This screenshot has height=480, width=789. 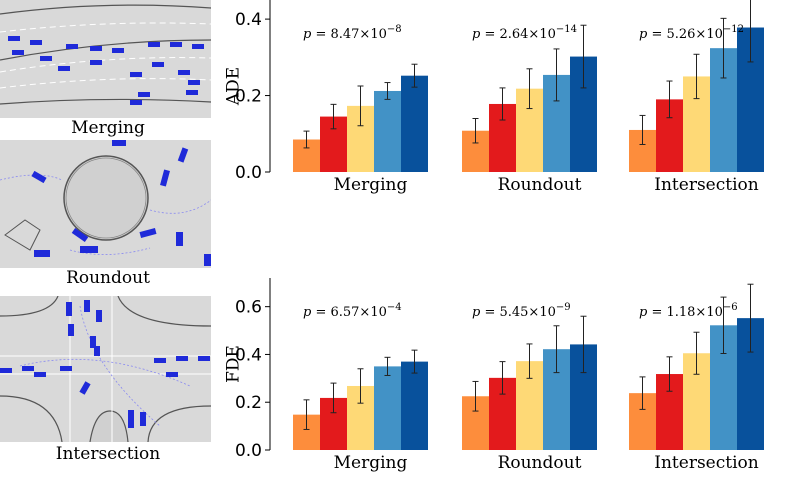 What do you see at coordinates (691, 33) in the screenshot?
I see `p-value-label: p = 5.26×10−12` at bounding box center [691, 33].